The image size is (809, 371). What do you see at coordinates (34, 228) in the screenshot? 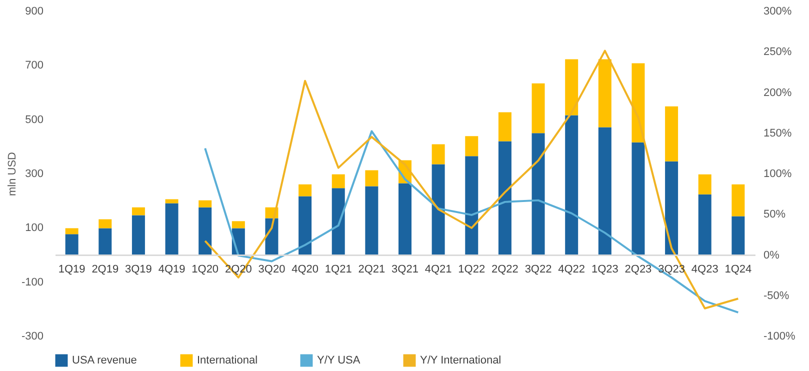
I see `y-tick-label: 100` at bounding box center [34, 228].